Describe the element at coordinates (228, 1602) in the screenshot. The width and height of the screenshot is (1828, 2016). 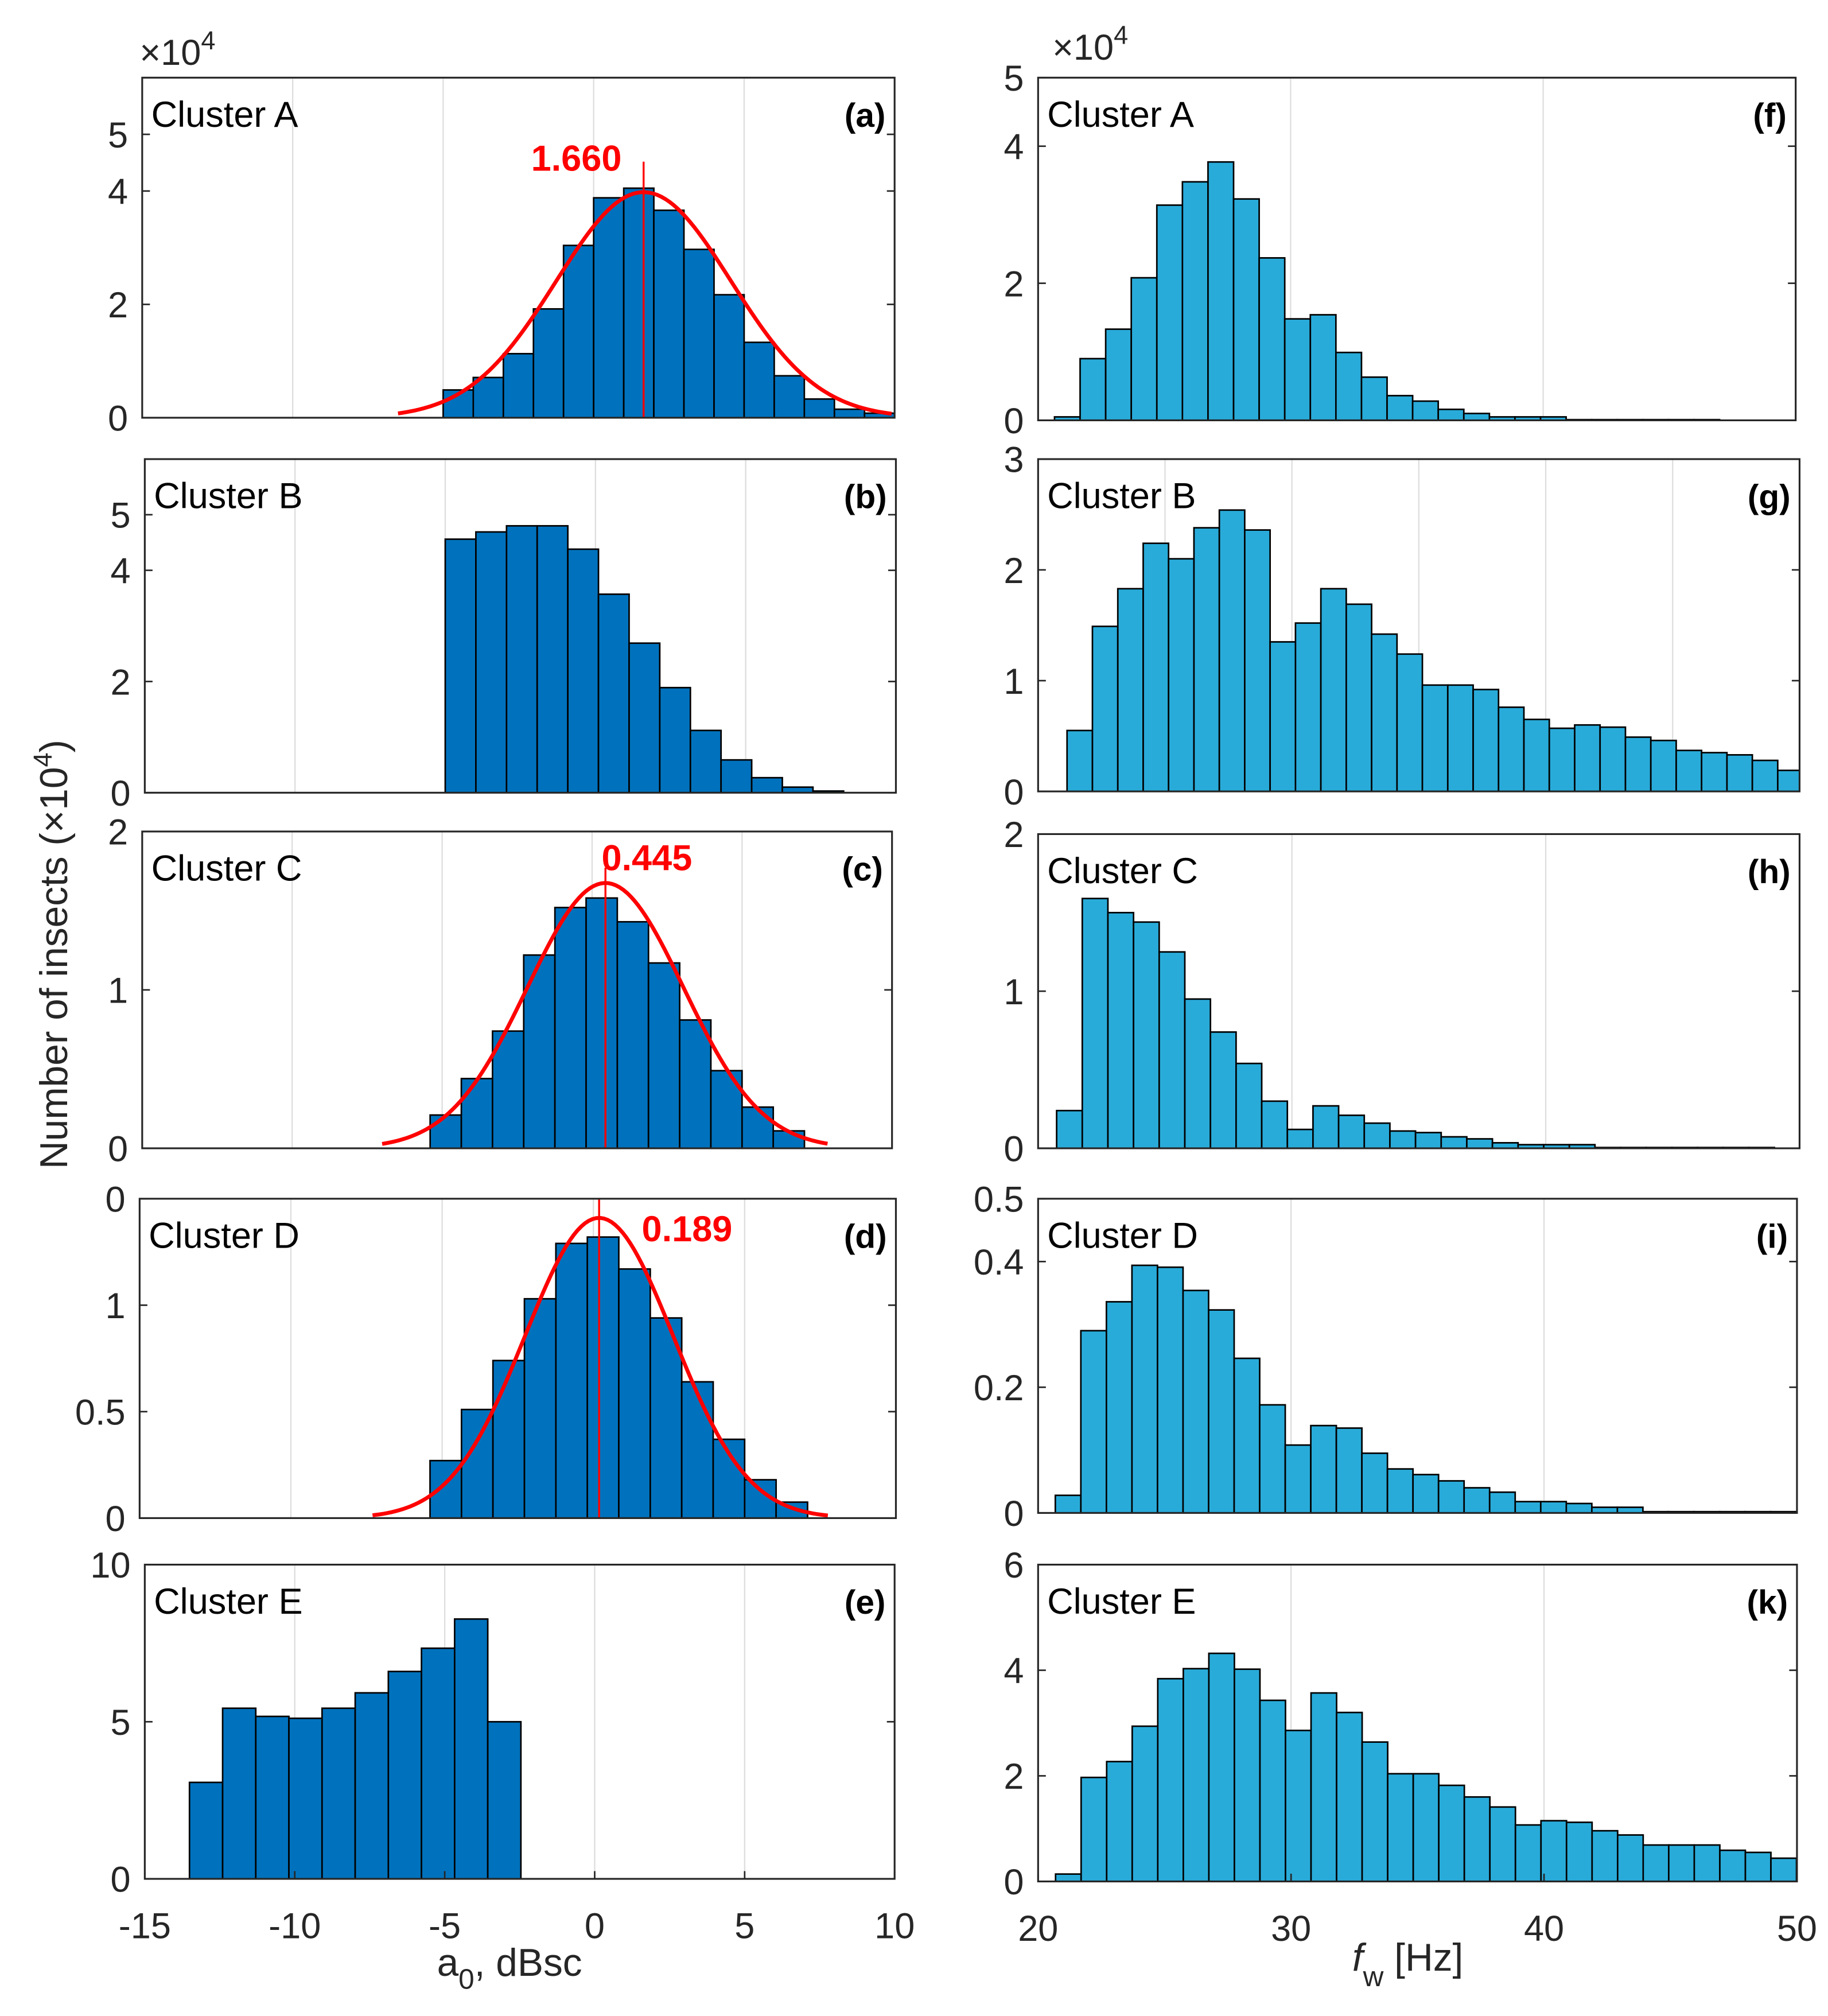
I see `cluster-label: Cluster E` at that location.